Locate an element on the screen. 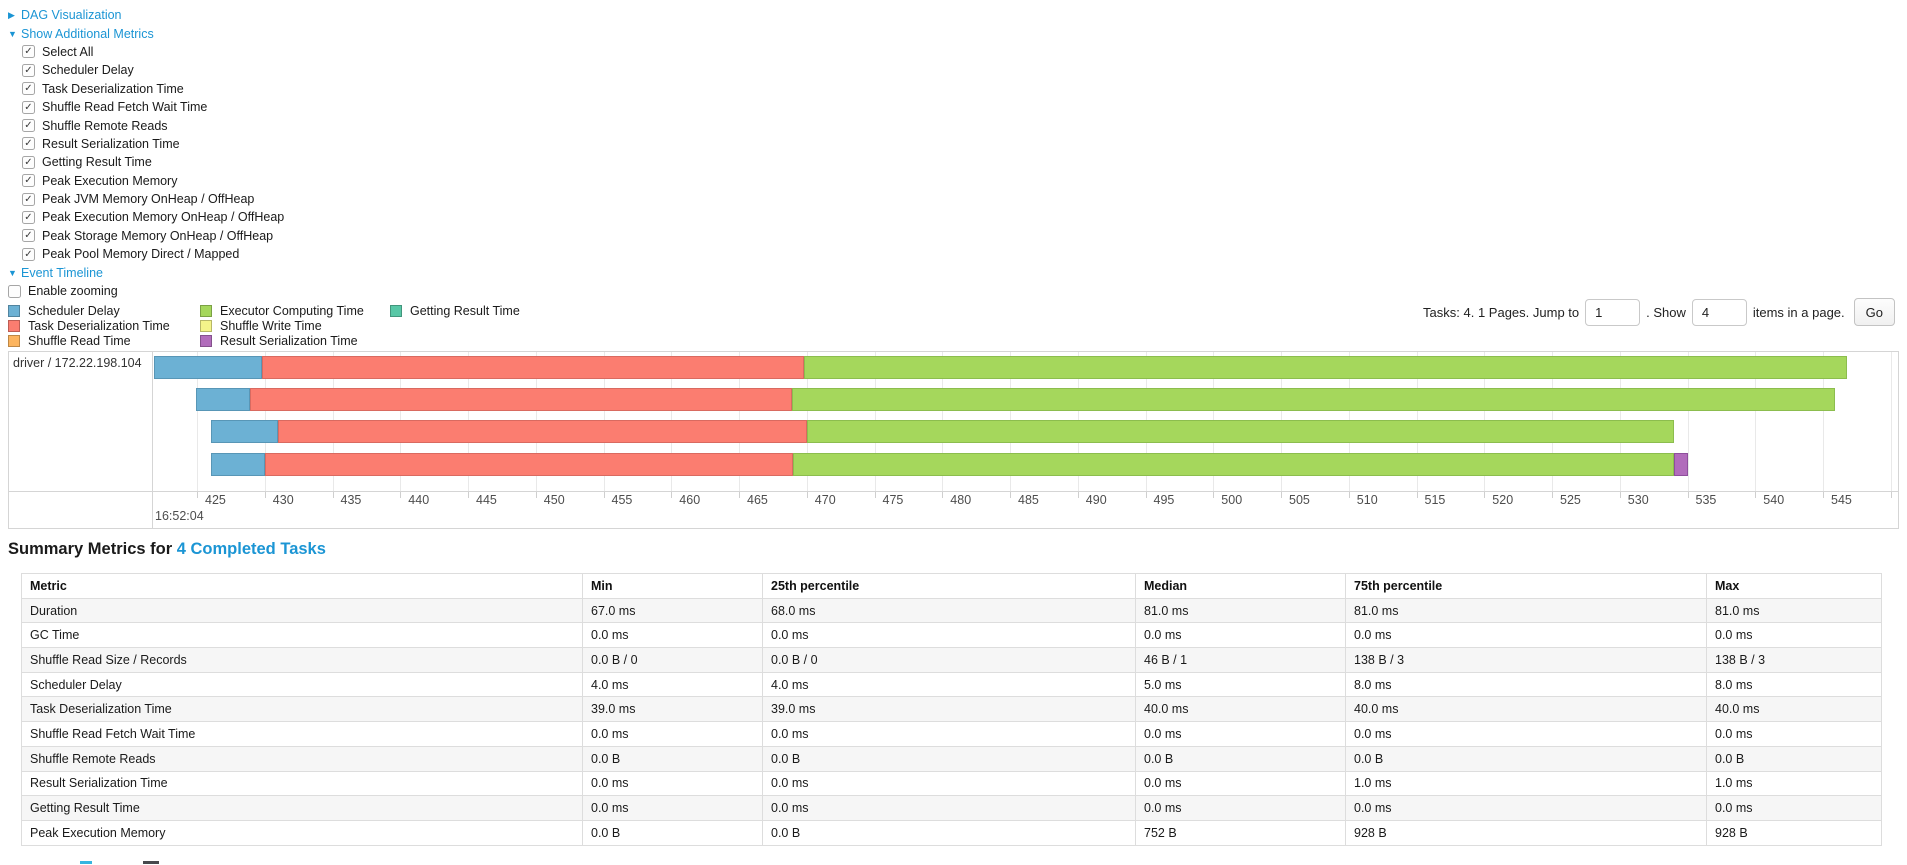 Image resolution: width=1907 pixels, height=865 pixels. metric-checkbox-row: ✓ Peak Execution Memory is located at coordinates (153, 181).